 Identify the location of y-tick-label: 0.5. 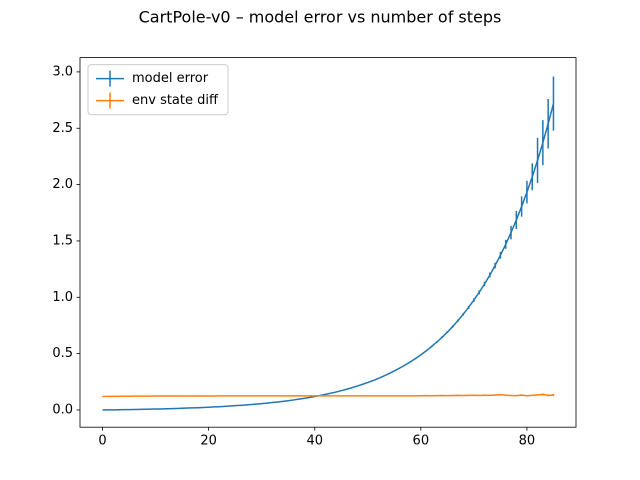
(62, 353).